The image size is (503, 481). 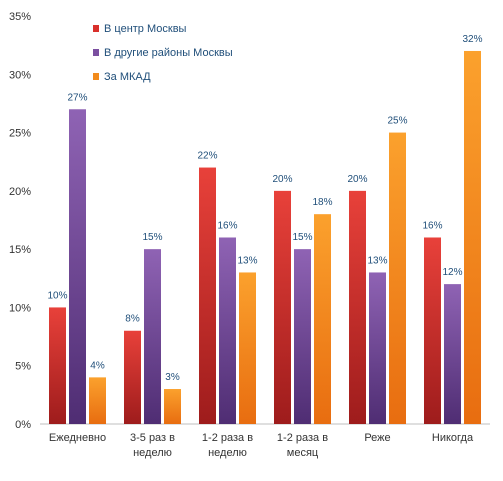 I want to click on y-tick-label: 5%, so click(x=23, y=367).